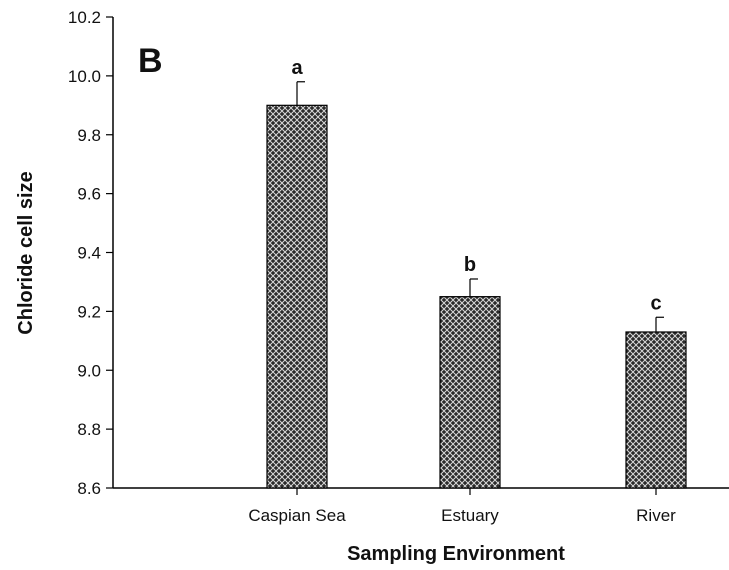 This screenshot has width=729, height=570. What do you see at coordinates (470, 265) in the screenshot?
I see `significance-letter: b` at bounding box center [470, 265].